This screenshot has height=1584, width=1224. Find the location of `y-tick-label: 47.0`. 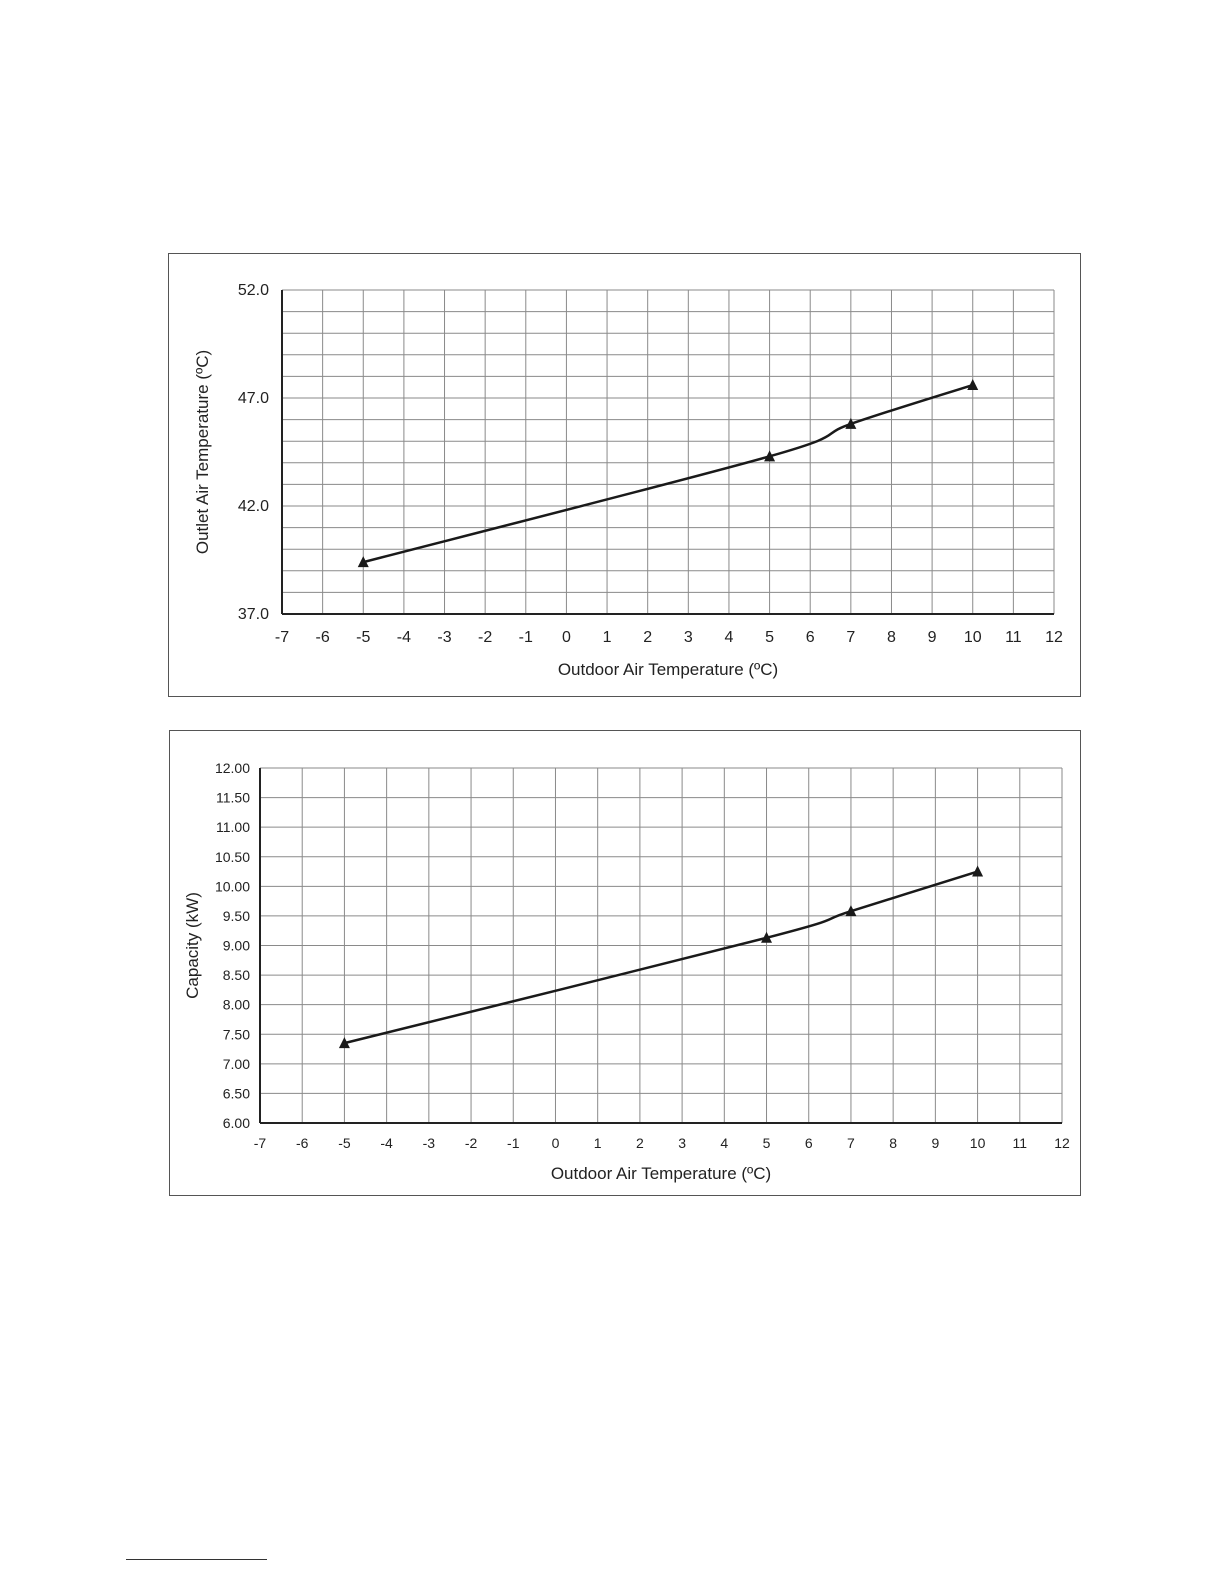

y-tick-label: 47.0 is located at coordinates (253, 398).